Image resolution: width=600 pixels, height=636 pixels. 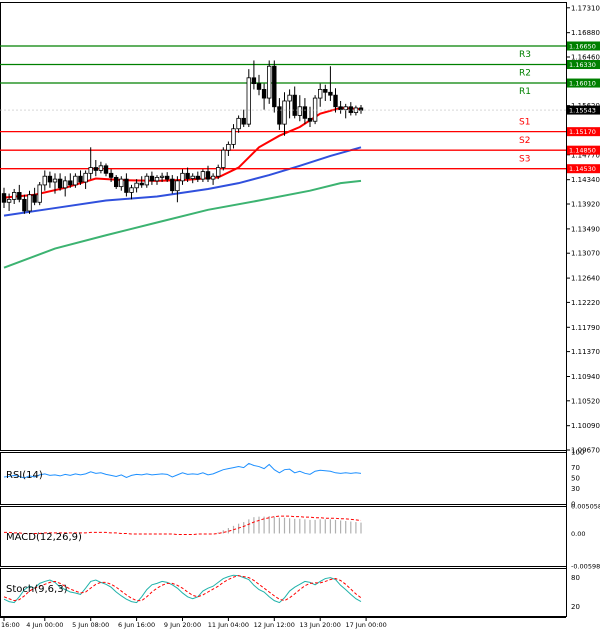 What do you see at coordinates (585, 8) in the screenshot?
I see `price-tick-label: 1.17310` at bounding box center [585, 8].